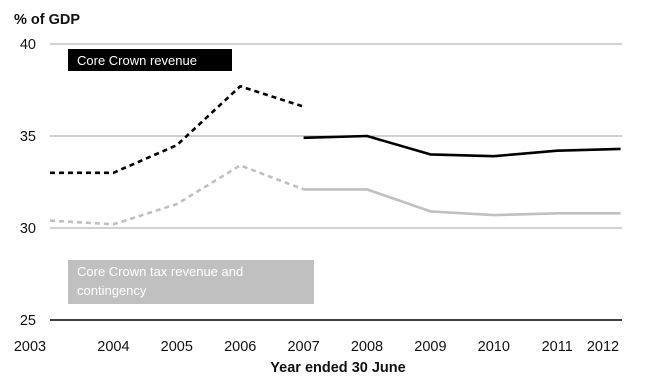 The height and width of the screenshot is (376, 648). Describe the element at coordinates (113, 347) in the screenshot. I see `x-tick-label-2004: 2004` at that location.